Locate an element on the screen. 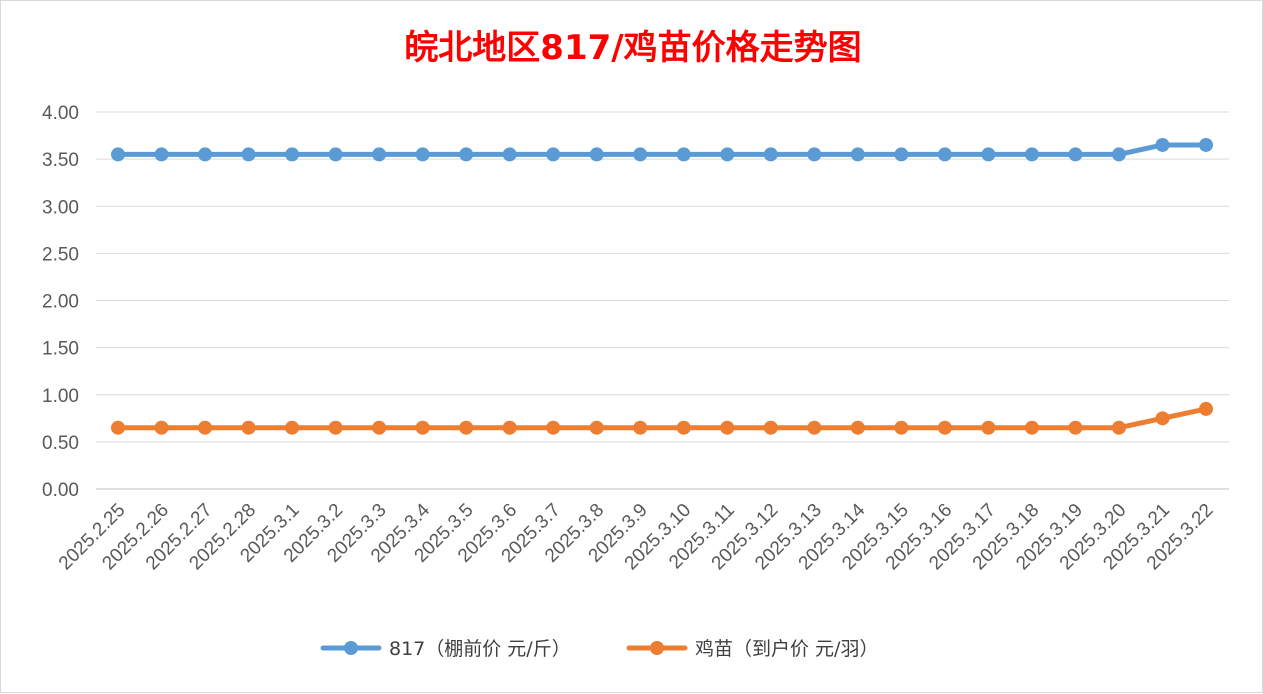 The width and height of the screenshot is (1263, 694). y-tick-label: 3.50 is located at coordinates (60, 160).